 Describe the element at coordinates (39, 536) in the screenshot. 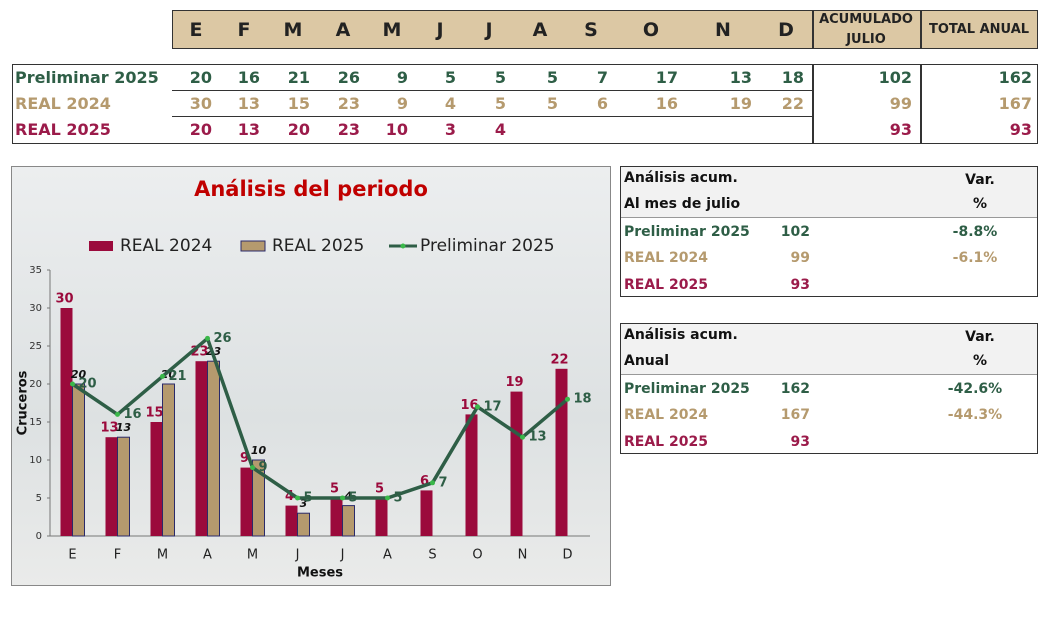

I see `y-tick-label: 0` at that location.